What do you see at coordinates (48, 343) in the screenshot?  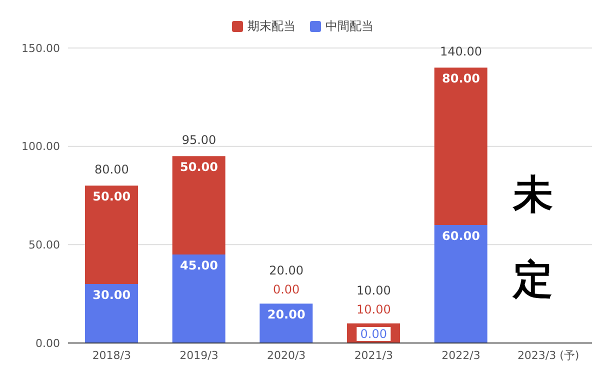 I see `y-tick-label: 0.00` at bounding box center [48, 343].